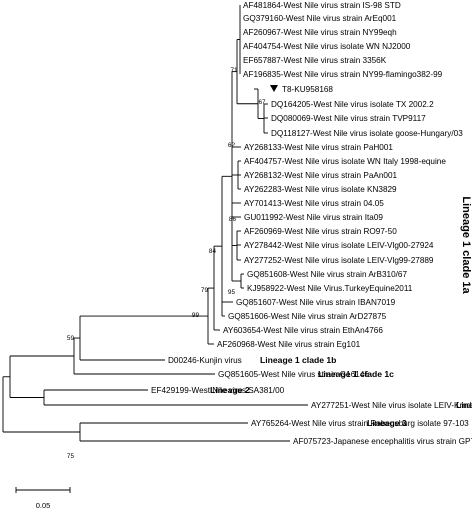  What do you see at coordinates (274, 88) in the screenshot?
I see `triangle-marker-icon` at bounding box center [274, 88].